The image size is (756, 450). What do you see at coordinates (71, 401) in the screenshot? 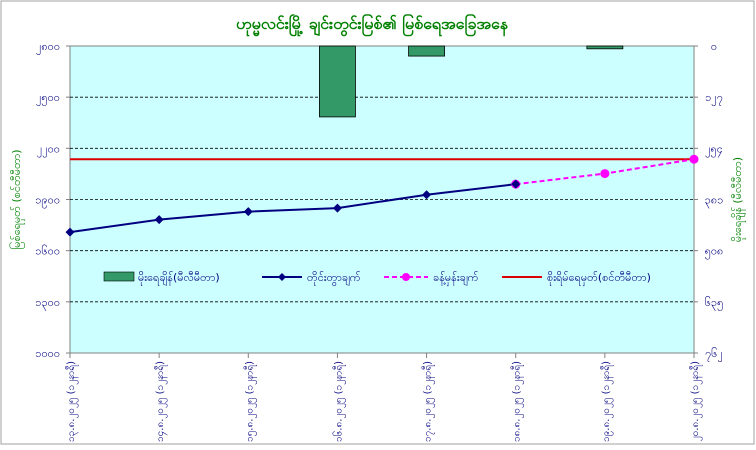
I see `x-tick-label: ၁၃.၈.၂၀၂၅ (၁၂နာရီ)` at bounding box center [71, 401].